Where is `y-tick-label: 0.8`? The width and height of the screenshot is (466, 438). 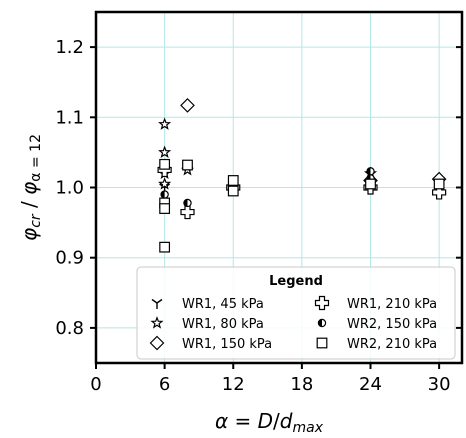
y-tick-label: 0.8 is located at coordinates (69, 328).